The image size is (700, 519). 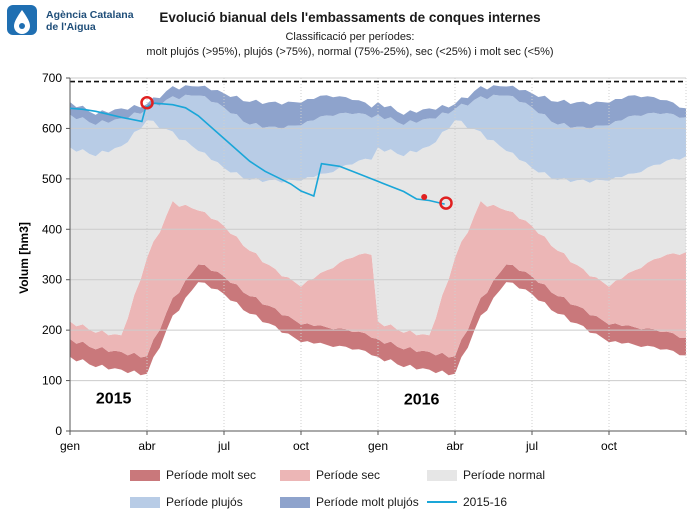 What do you see at coordinates (58, 431) in the screenshot?
I see `y-tick-label: 0` at bounding box center [58, 431].